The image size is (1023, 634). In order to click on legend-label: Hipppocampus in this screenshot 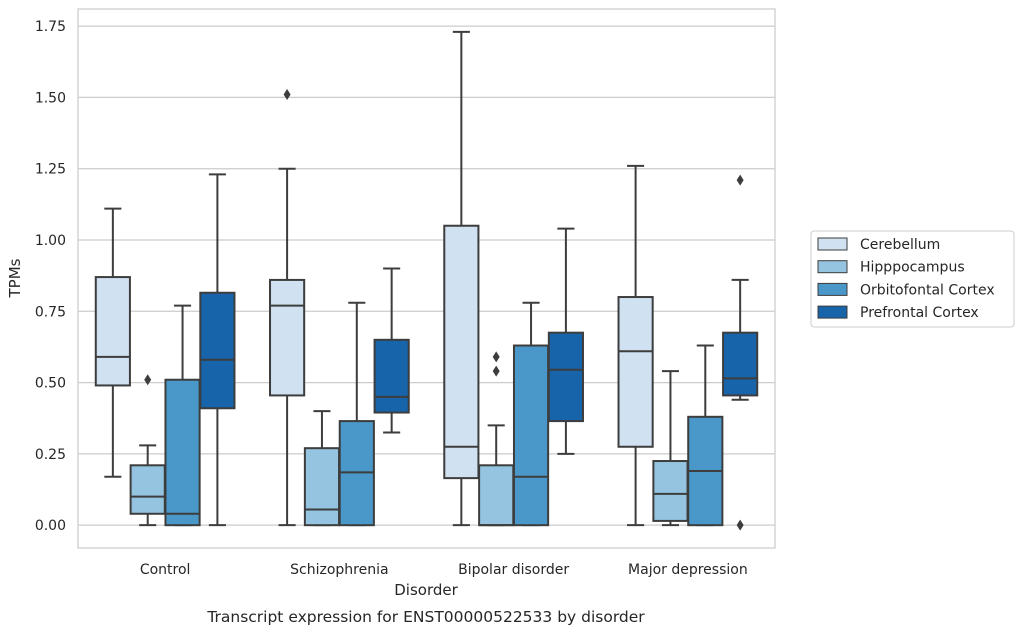, I will do `click(912, 268)`.